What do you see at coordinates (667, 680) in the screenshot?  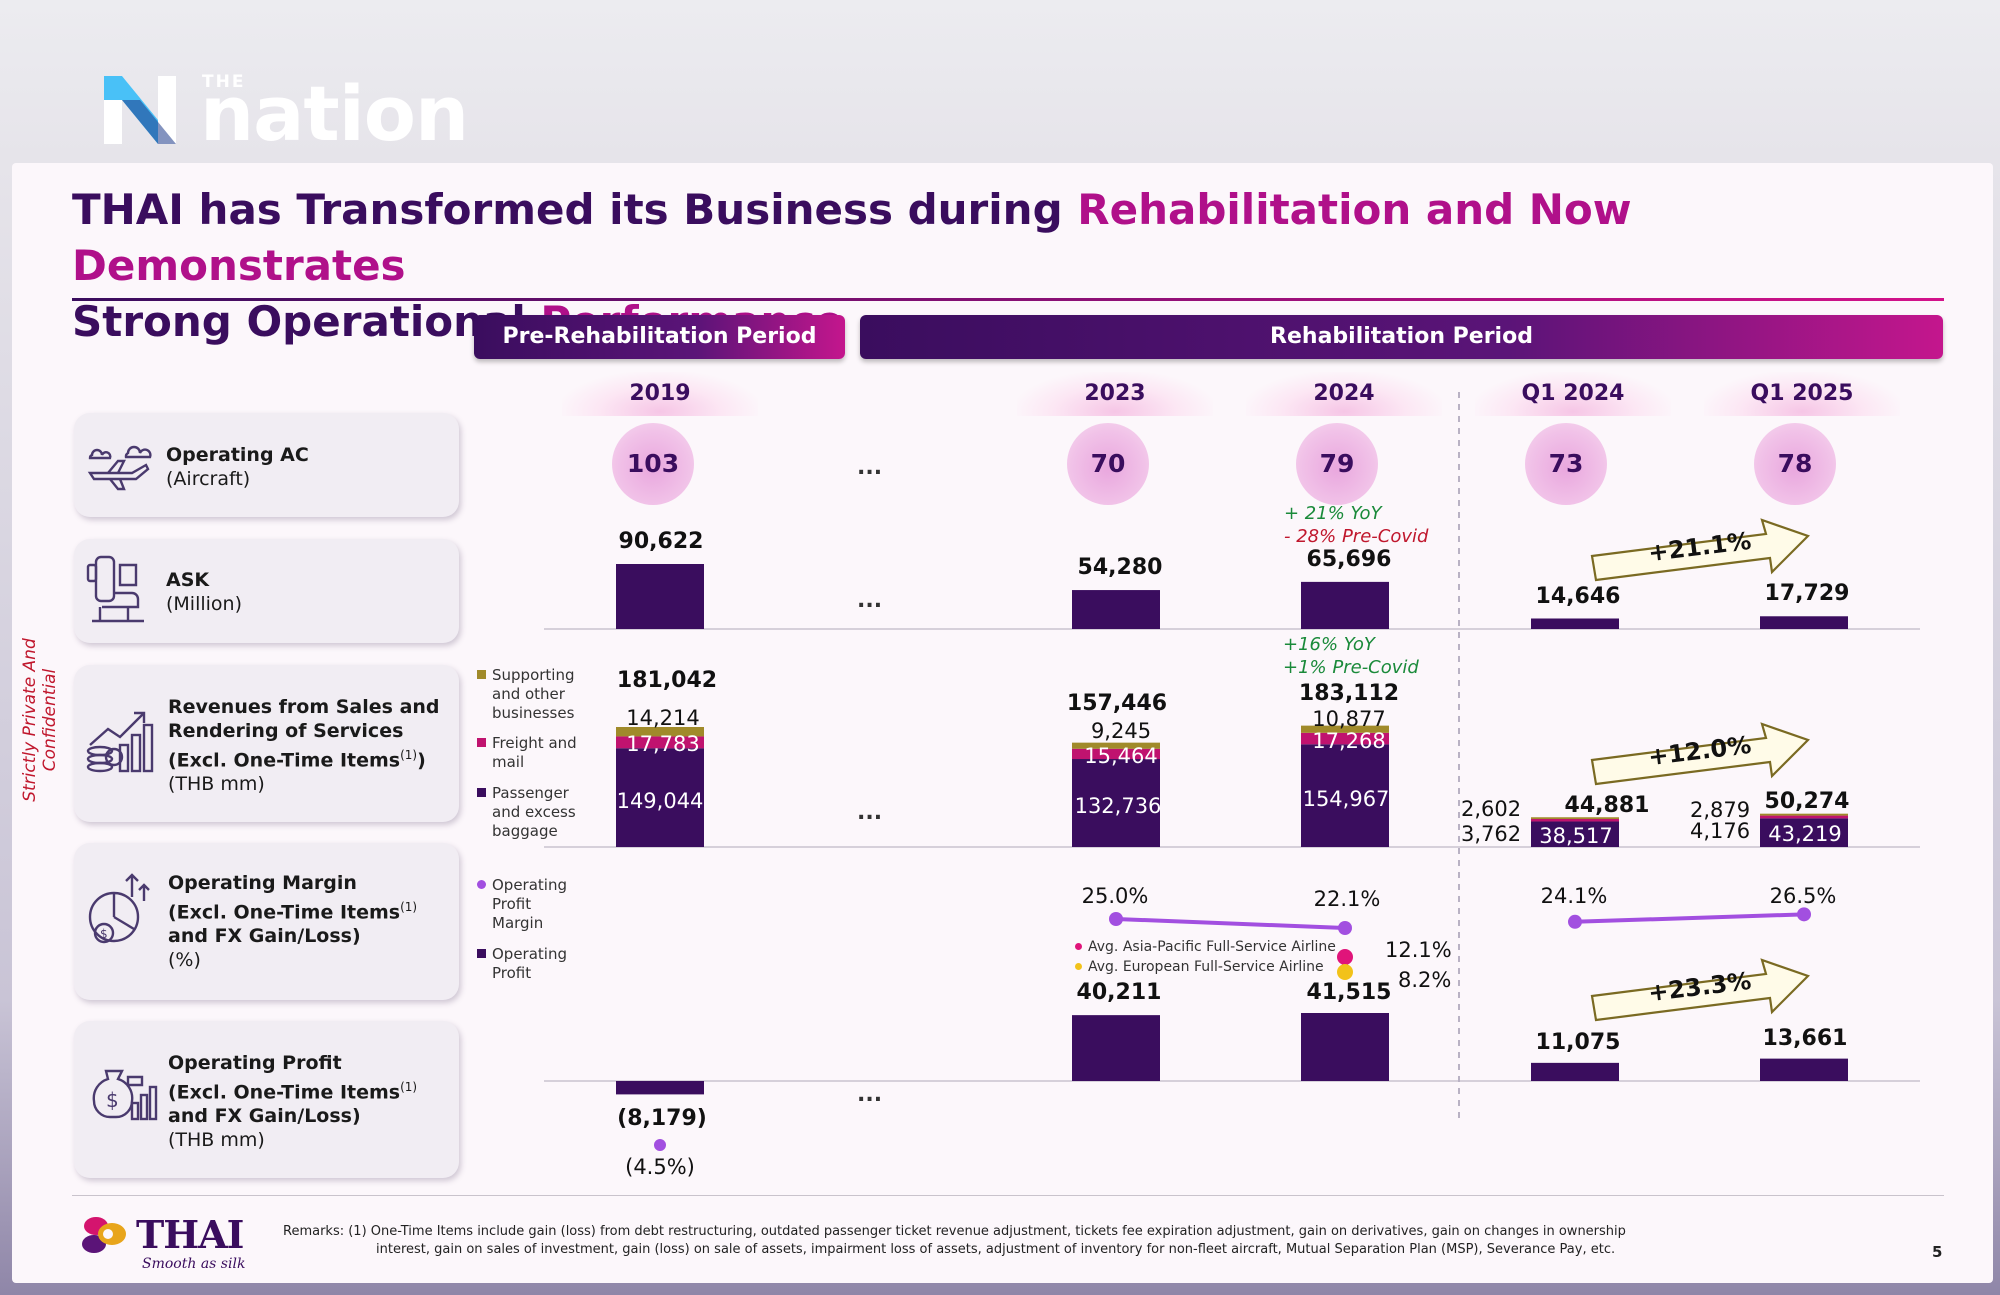 I see `rev-total-2019: 181,042` at bounding box center [667, 680].